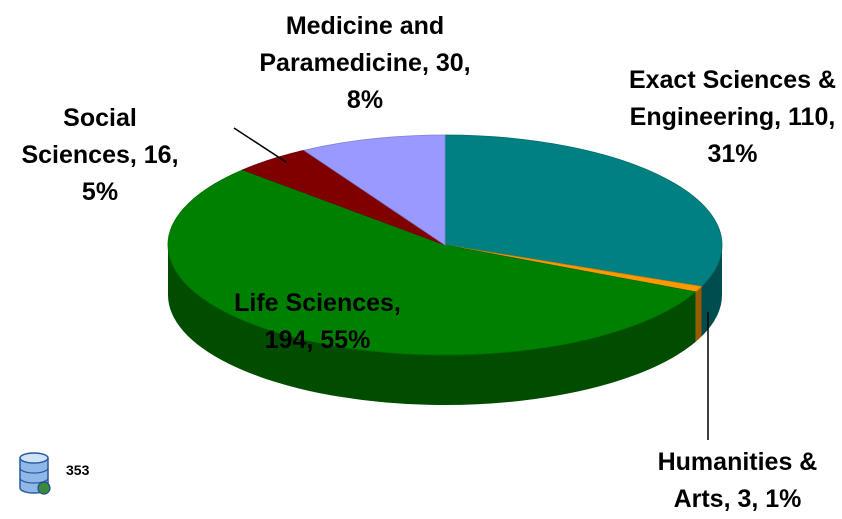 The height and width of the screenshot is (519, 842). What do you see at coordinates (732, 117) in the screenshot?
I see `data-label: Exact Sciences & Engineering, 110, 31%` at bounding box center [732, 117].